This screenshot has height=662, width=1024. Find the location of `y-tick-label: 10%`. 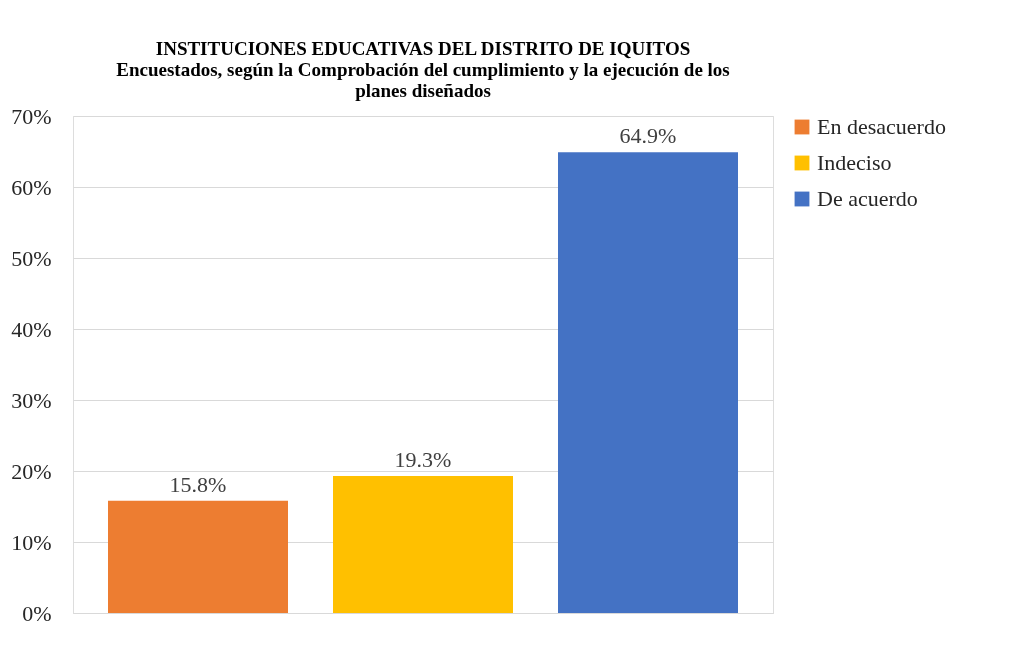

y-tick-label: 10% is located at coordinates (31, 542).